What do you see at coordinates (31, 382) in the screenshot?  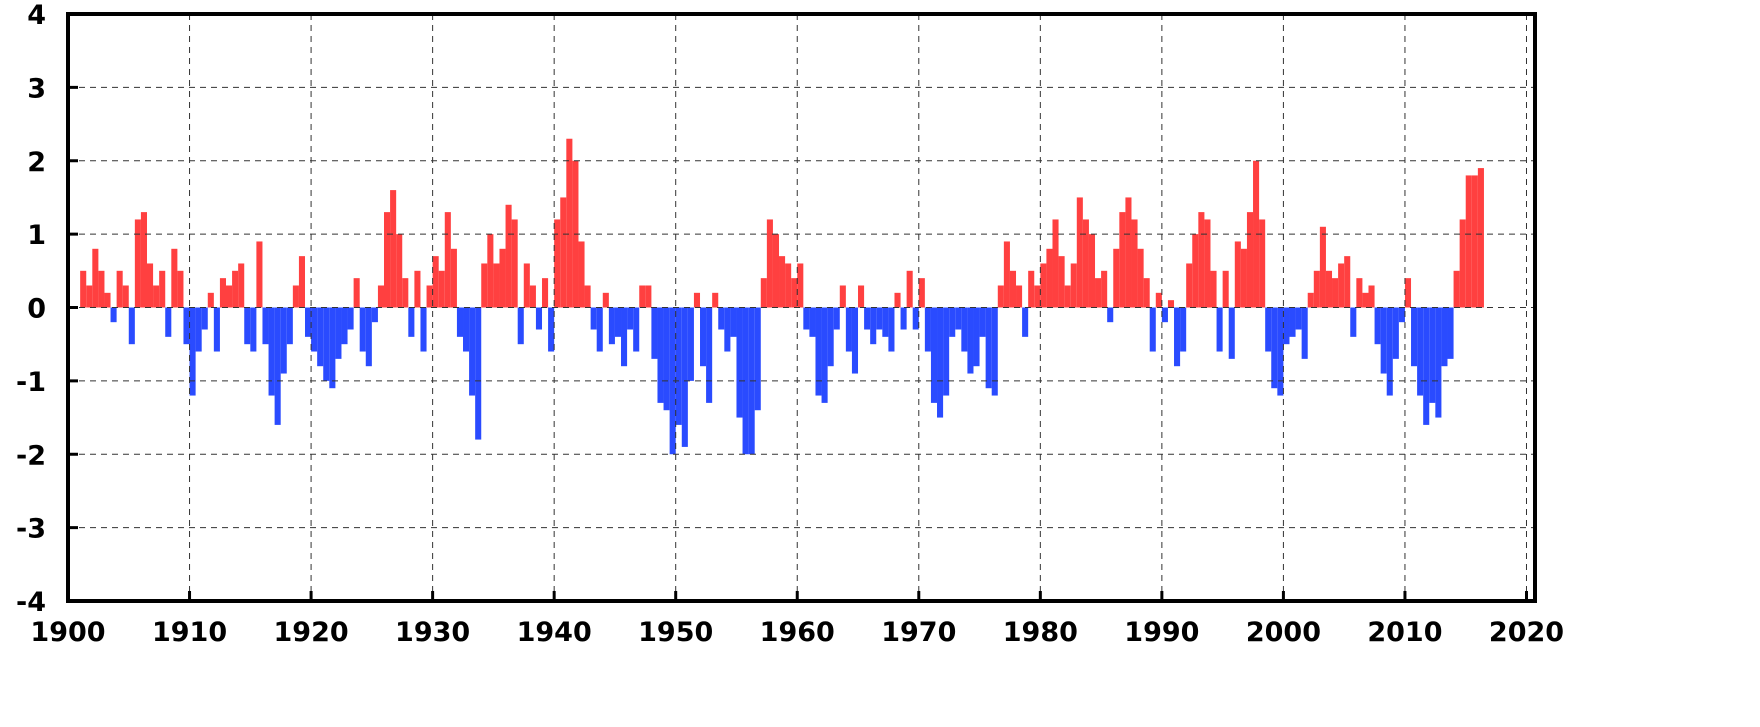 I see `y-tick-label: -1` at bounding box center [31, 382].